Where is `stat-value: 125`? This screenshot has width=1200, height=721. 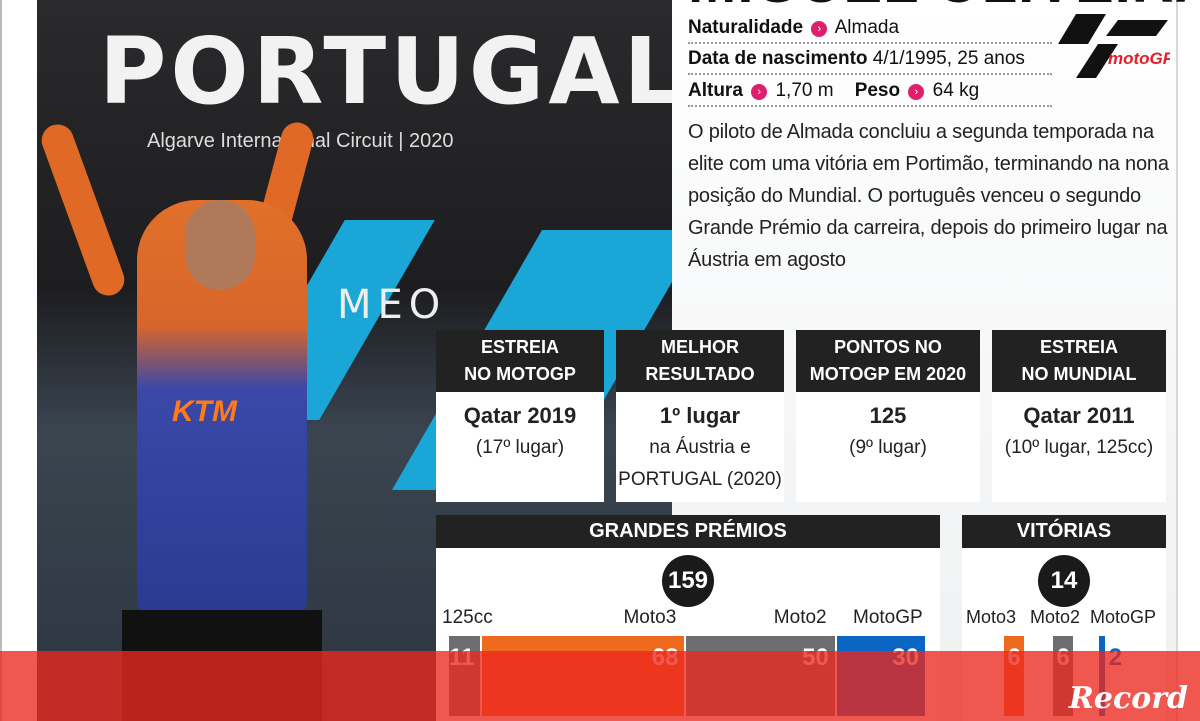 stat-value: 125 is located at coordinates (888, 415).